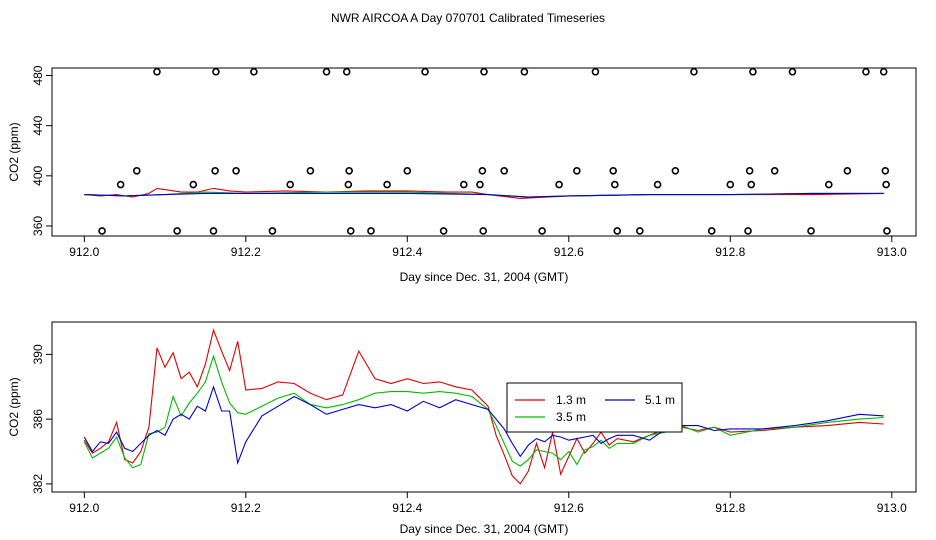 The image size is (936, 540). What do you see at coordinates (246, 508) in the screenshot?
I see `bottom-x-tick-label: 912.2` at bounding box center [246, 508].